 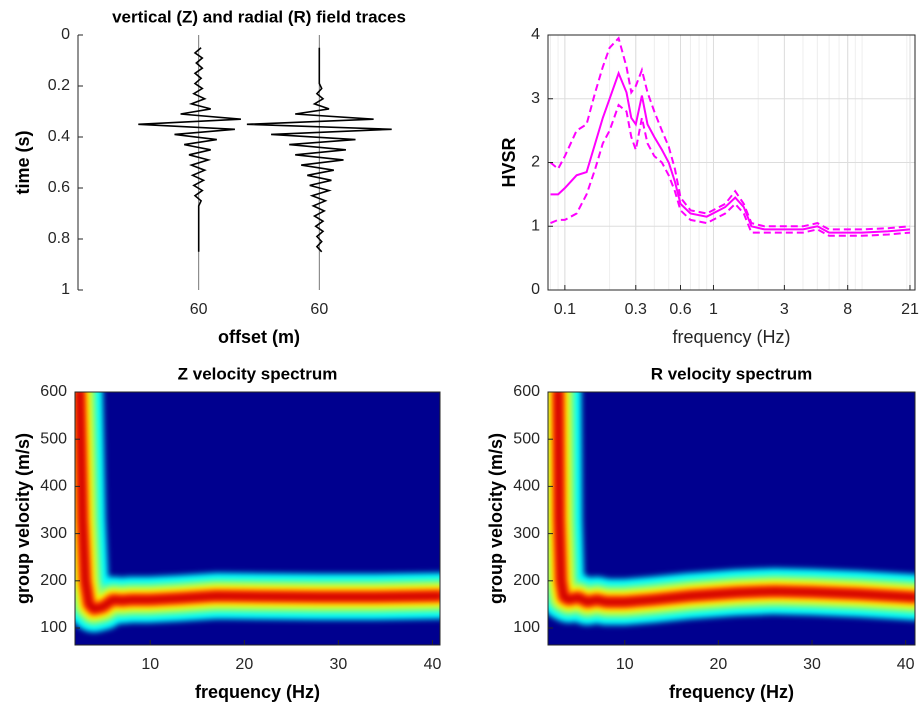 I want to click on x-tick-label: 8, so click(x=847, y=309).